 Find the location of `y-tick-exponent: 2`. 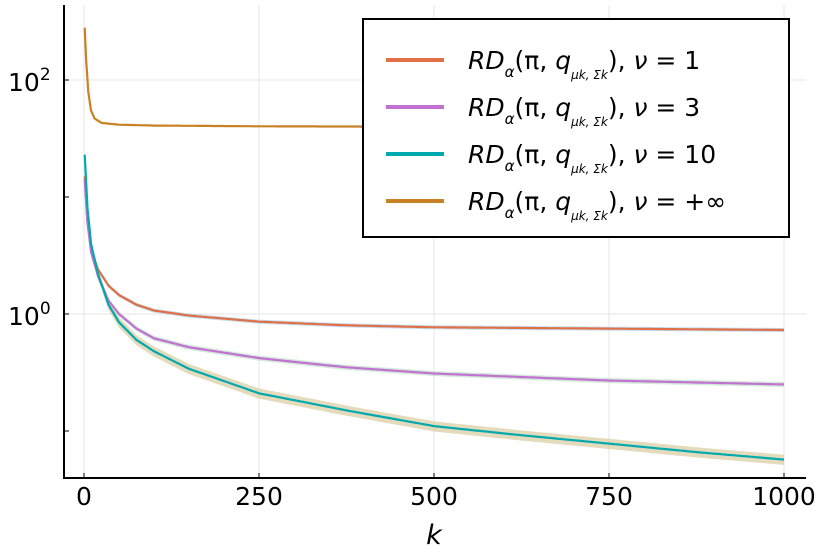

y-tick-exponent: 2 is located at coordinates (45, 75).